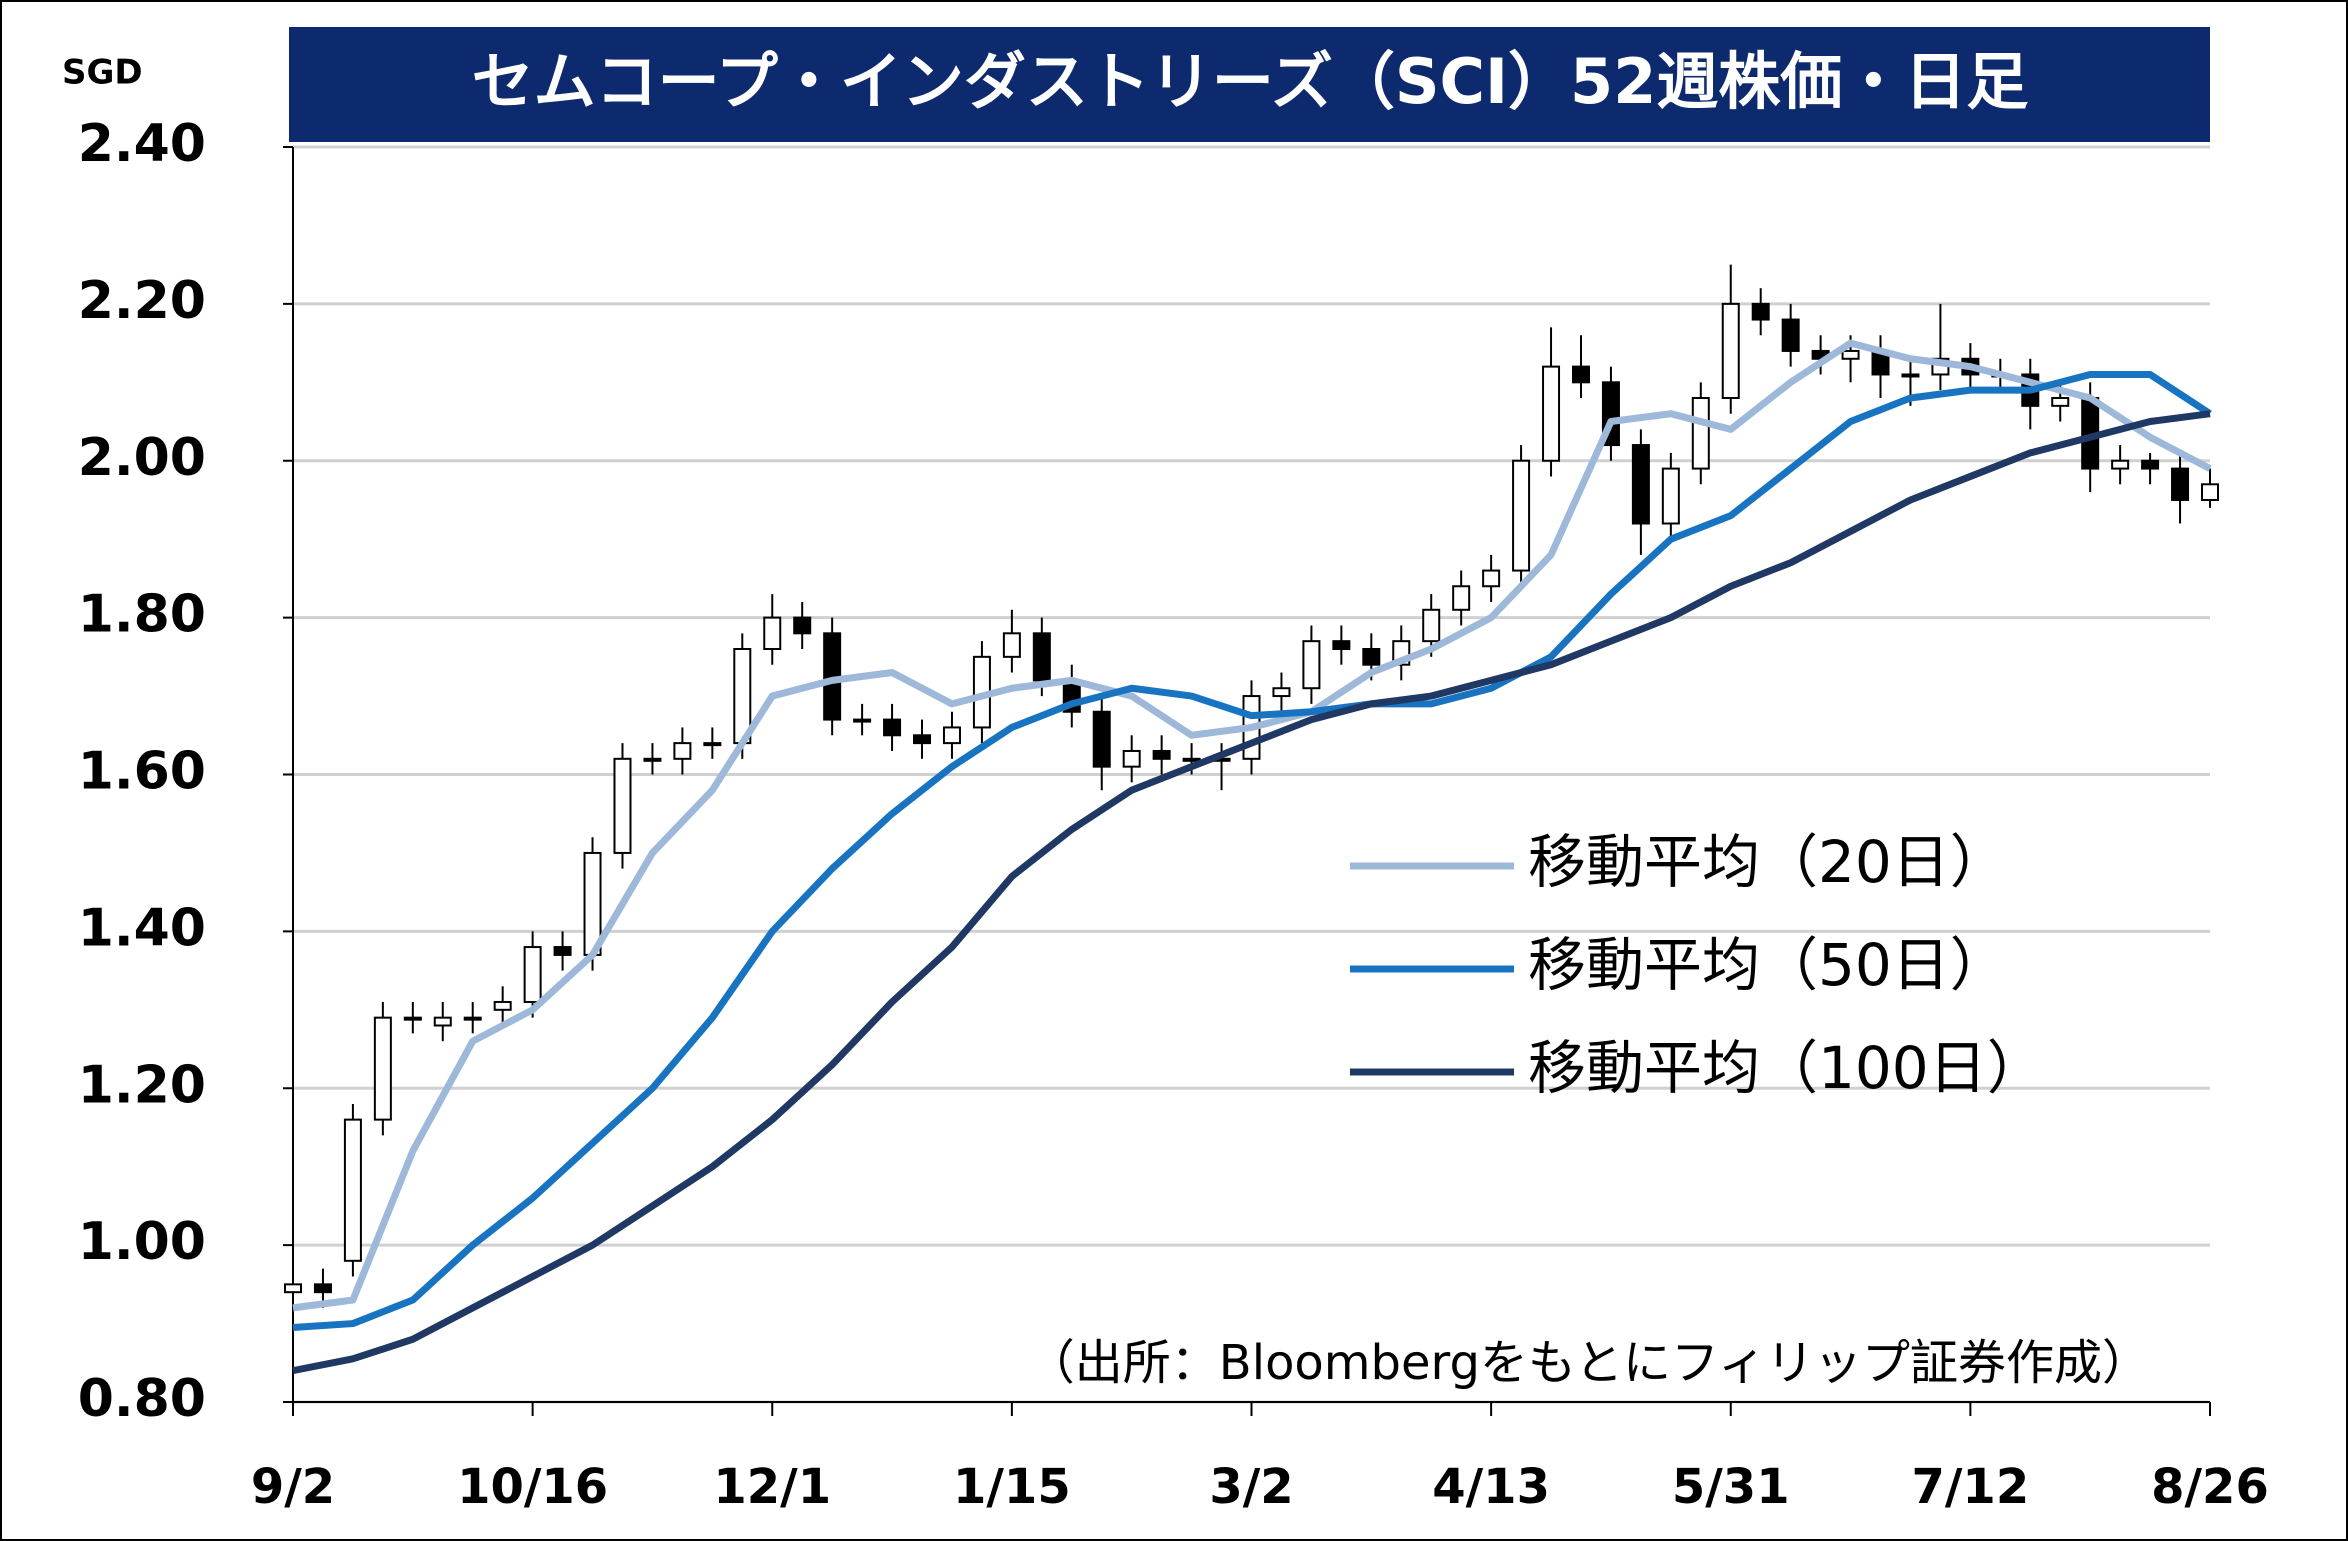 This screenshot has height=1541, width=2348. What do you see at coordinates (102, 73) in the screenshot?
I see `y-unit: SGD` at bounding box center [102, 73].